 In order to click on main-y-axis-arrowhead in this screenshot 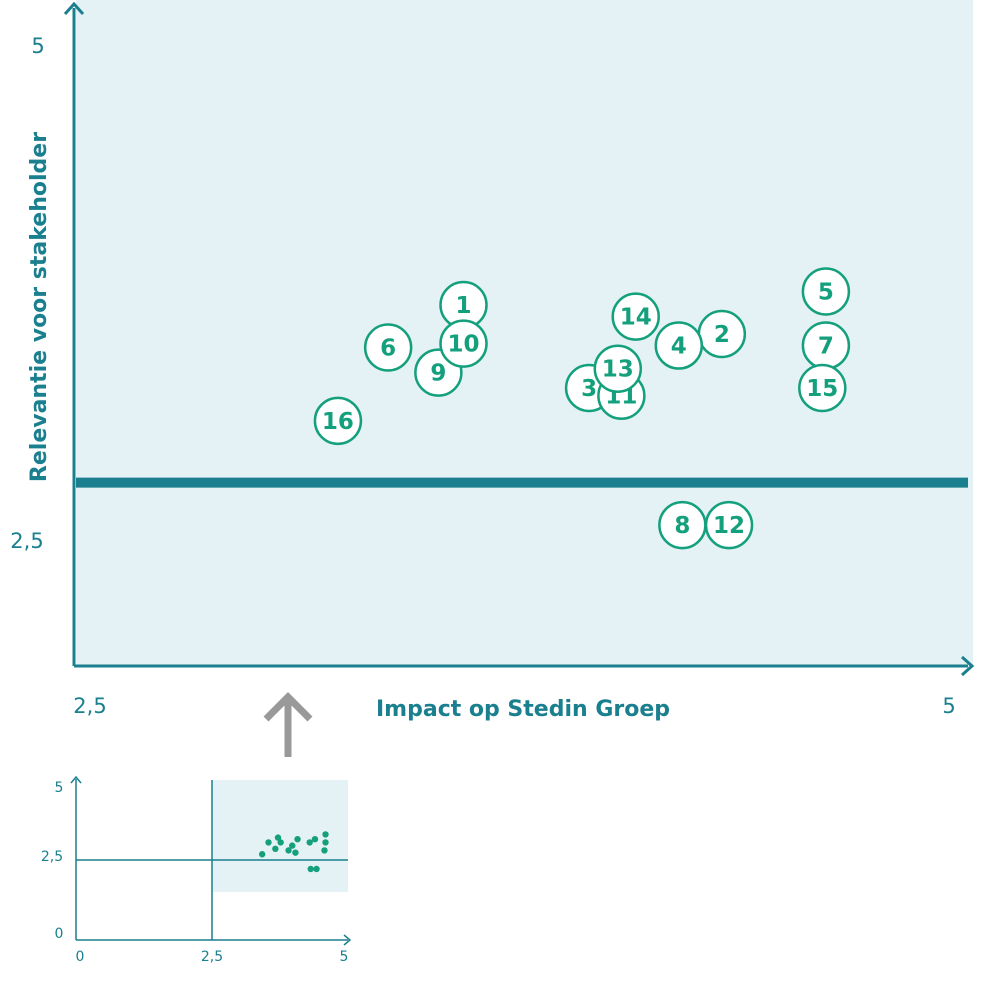, I will do `click(74, 8)`.